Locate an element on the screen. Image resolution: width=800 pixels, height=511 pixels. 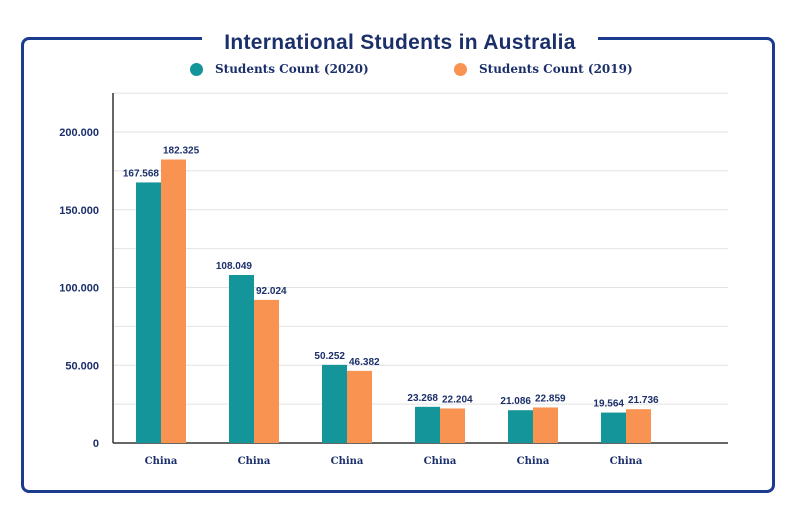
data-label: 167.568 is located at coordinates (141, 173).